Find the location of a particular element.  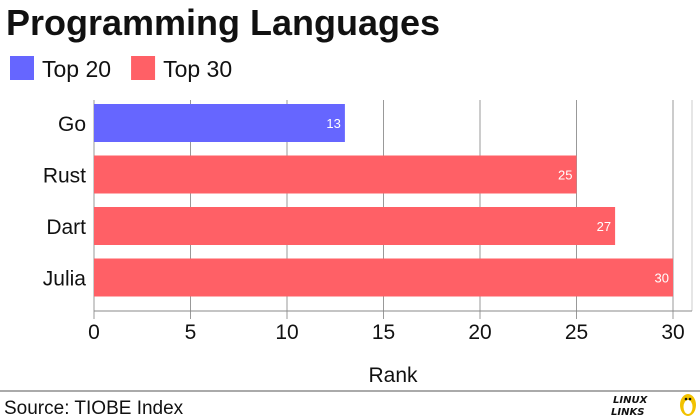

data-label-go: 13 is located at coordinates (333, 123).